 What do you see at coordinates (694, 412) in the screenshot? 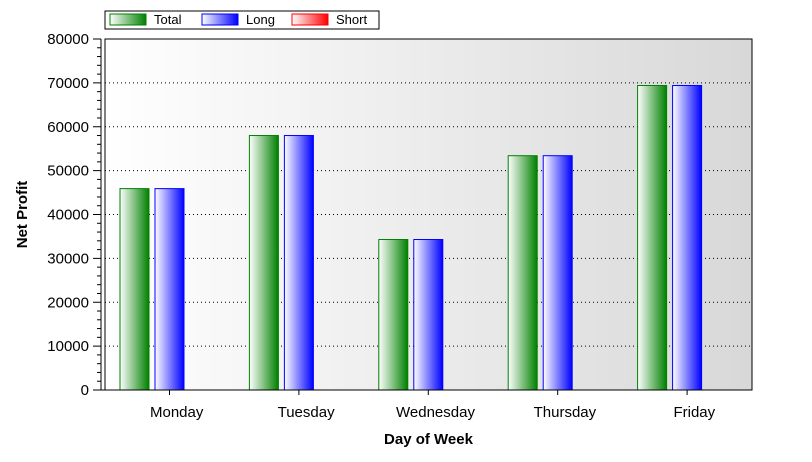
I see `x-tick-label: Friday` at bounding box center [694, 412].